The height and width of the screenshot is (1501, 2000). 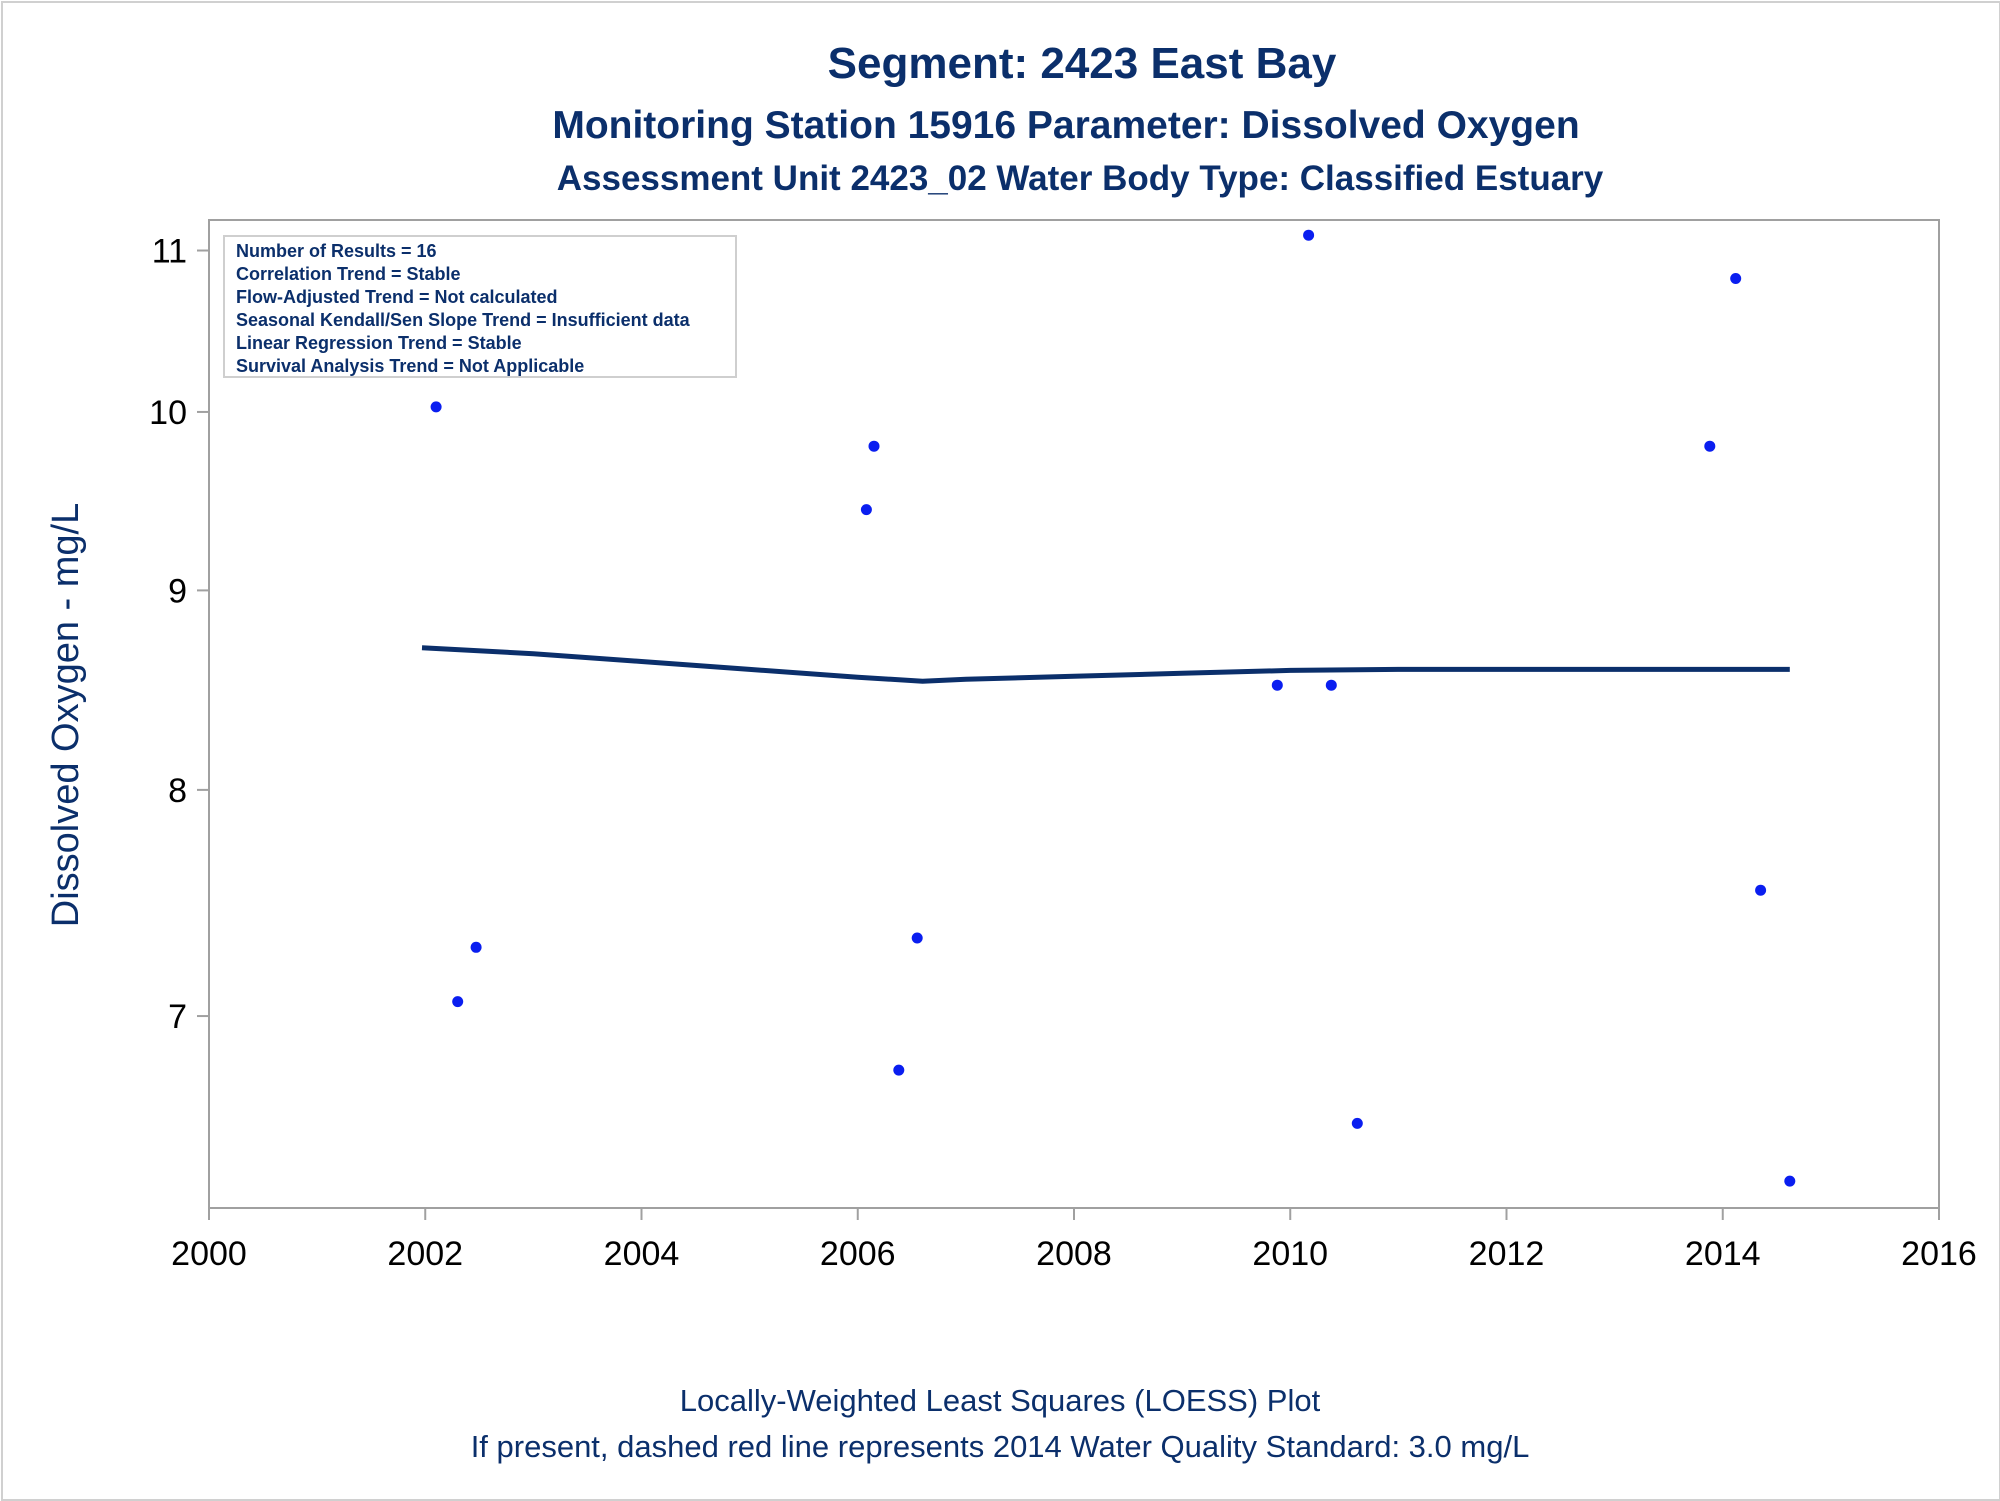 What do you see at coordinates (1082, 63) in the screenshot?
I see `chart-title: Segment: 2423 East Bay` at bounding box center [1082, 63].